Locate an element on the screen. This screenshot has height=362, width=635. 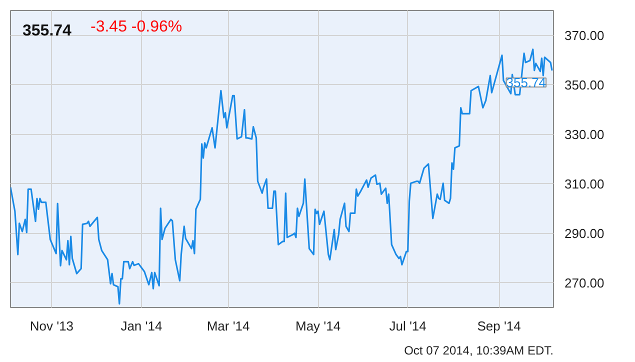
x-tick-label: Nov '13 is located at coordinates (52, 326).